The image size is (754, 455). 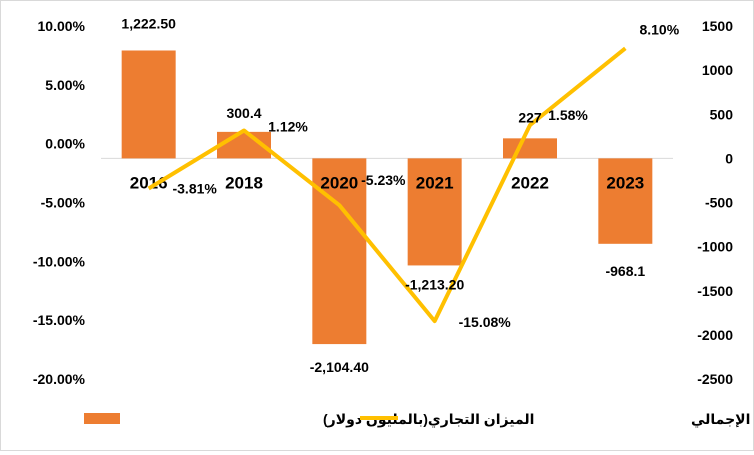 I want to click on category-label: 2018, so click(x=244, y=182).